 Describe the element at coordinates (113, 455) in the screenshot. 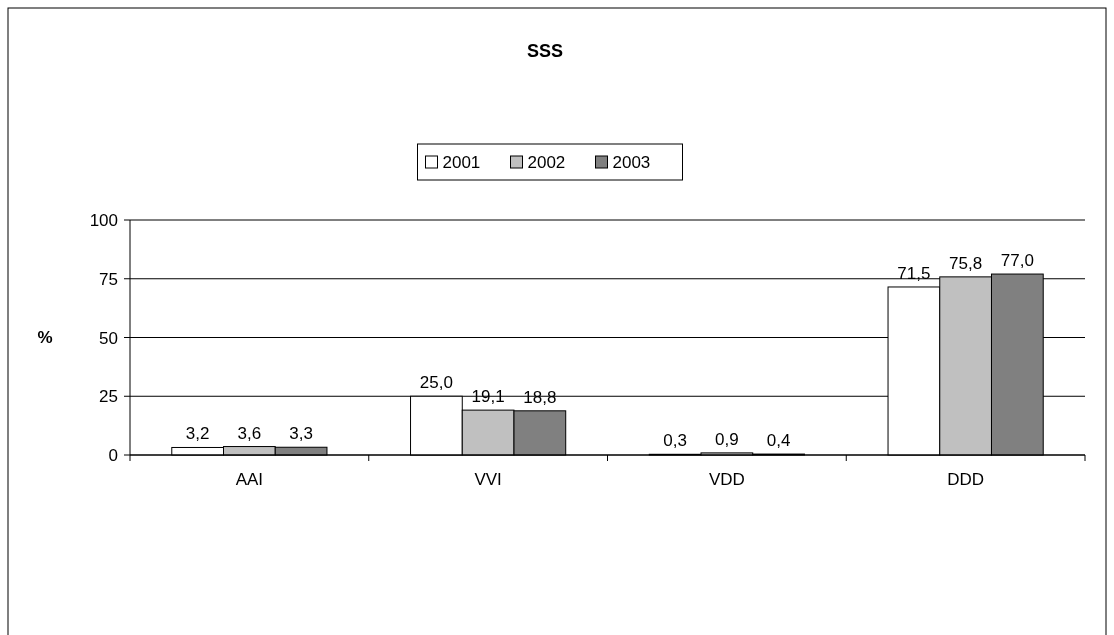

I see `y-tick-label: 0` at that location.